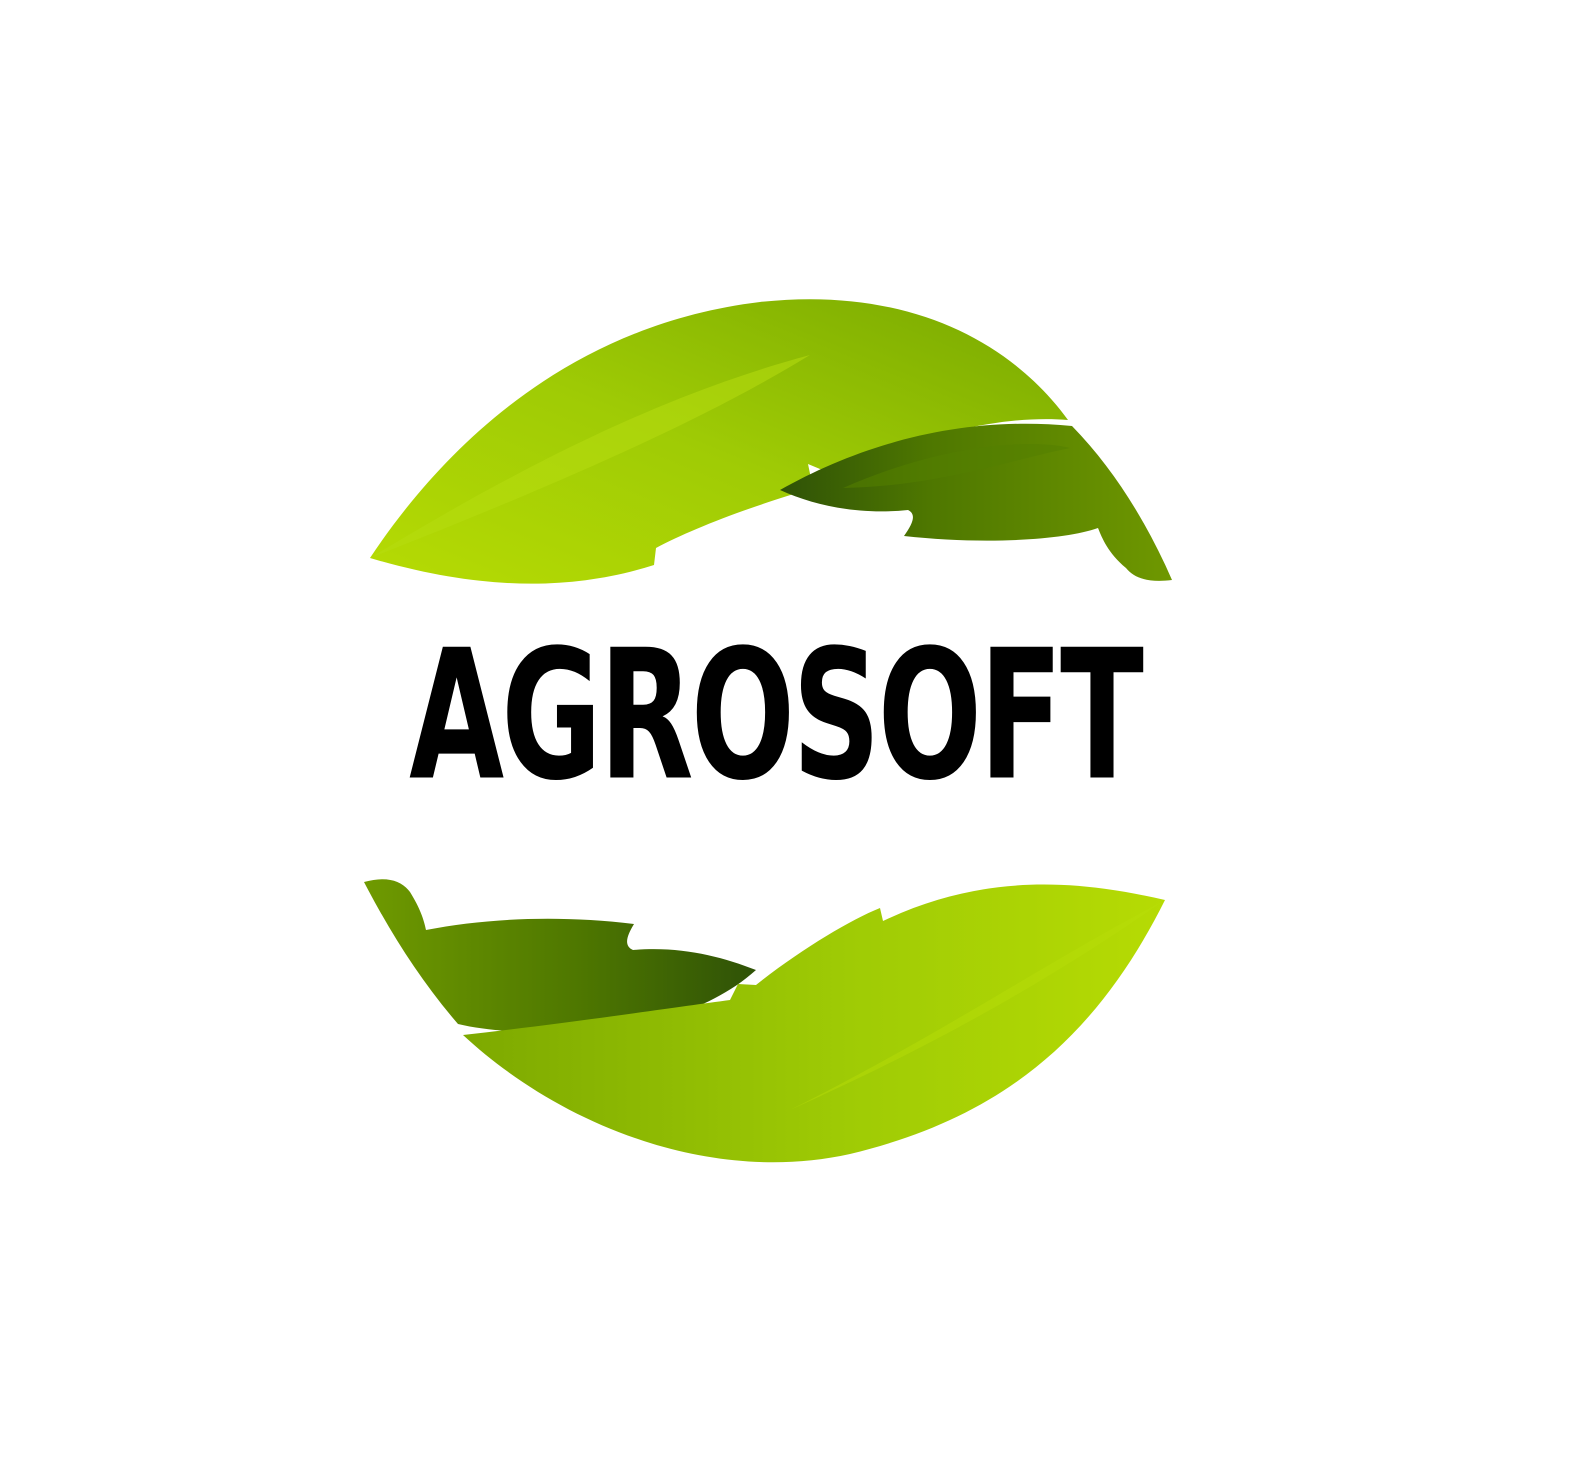  What do you see at coordinates (560, 956) in the screenshot?
I see `bottom-dark-leaf` at bounding box center [560, 956].